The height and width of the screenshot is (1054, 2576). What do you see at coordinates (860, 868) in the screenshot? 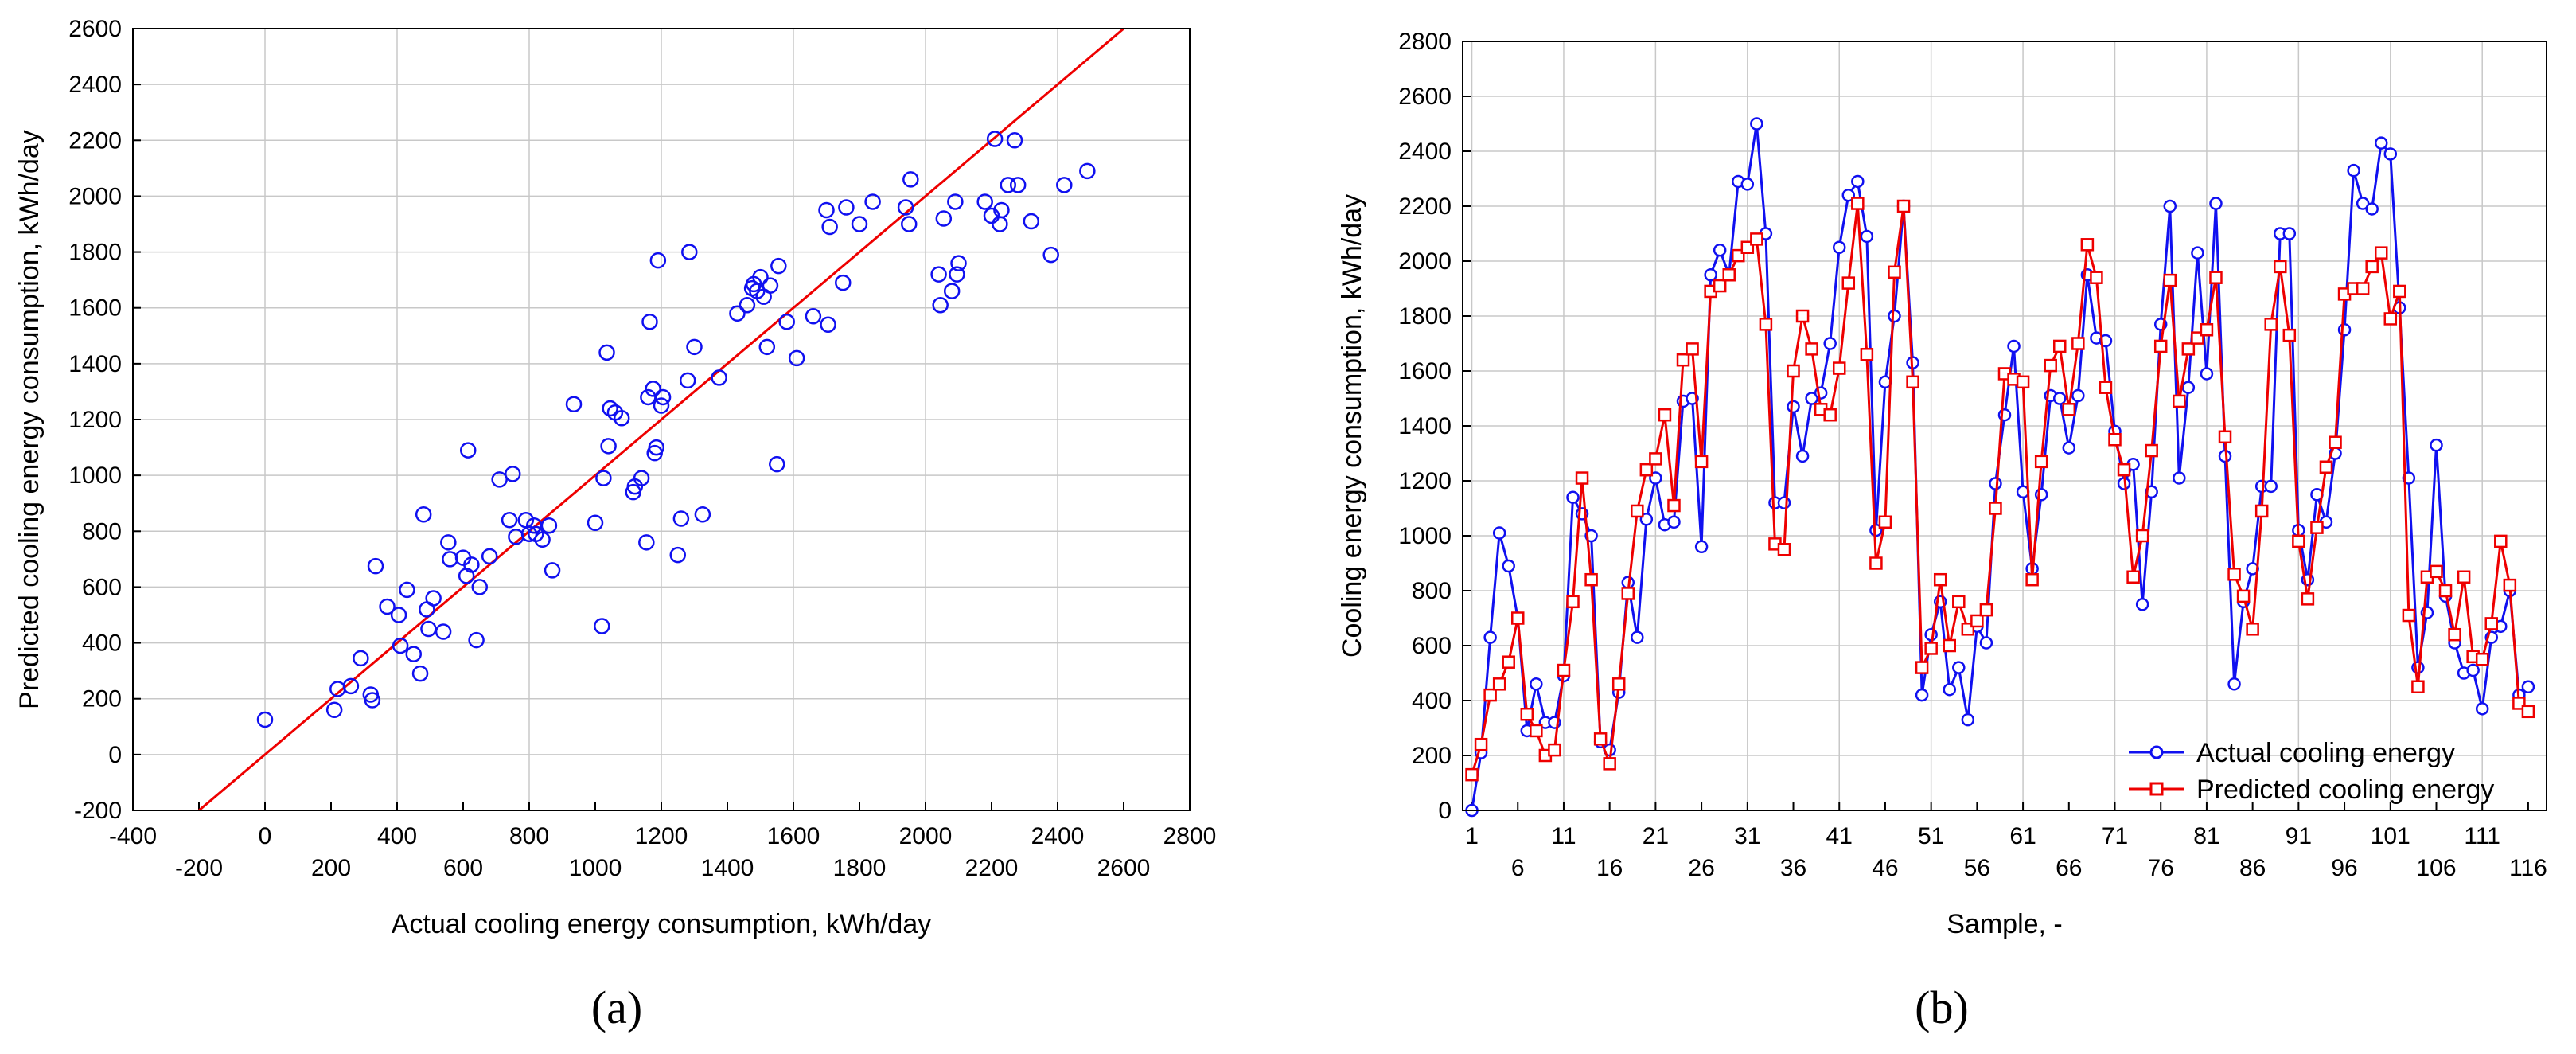
I see `panel-a-x-tick-label: 1800` at bounding box center [860, 868].